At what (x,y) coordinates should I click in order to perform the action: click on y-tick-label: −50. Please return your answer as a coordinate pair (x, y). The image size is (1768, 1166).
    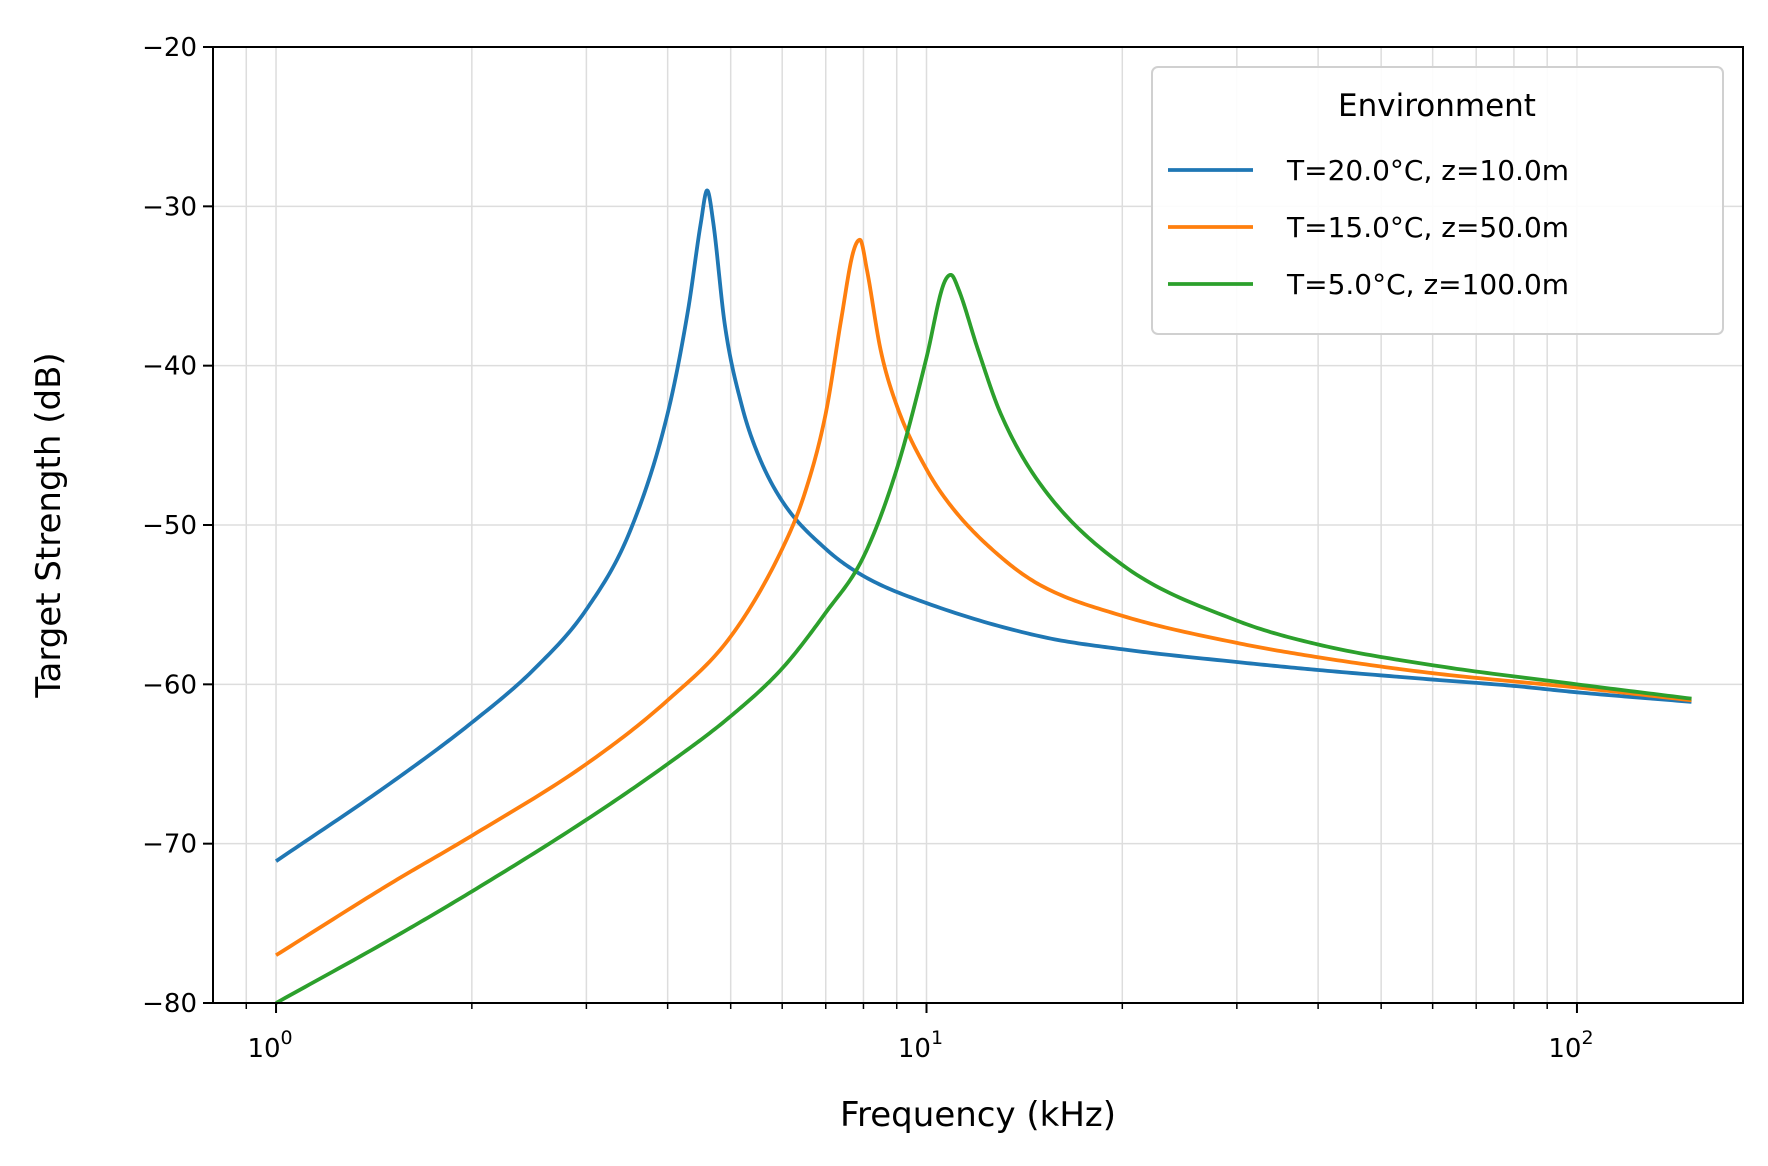
    Looking at the image, I should click on (169, 526).